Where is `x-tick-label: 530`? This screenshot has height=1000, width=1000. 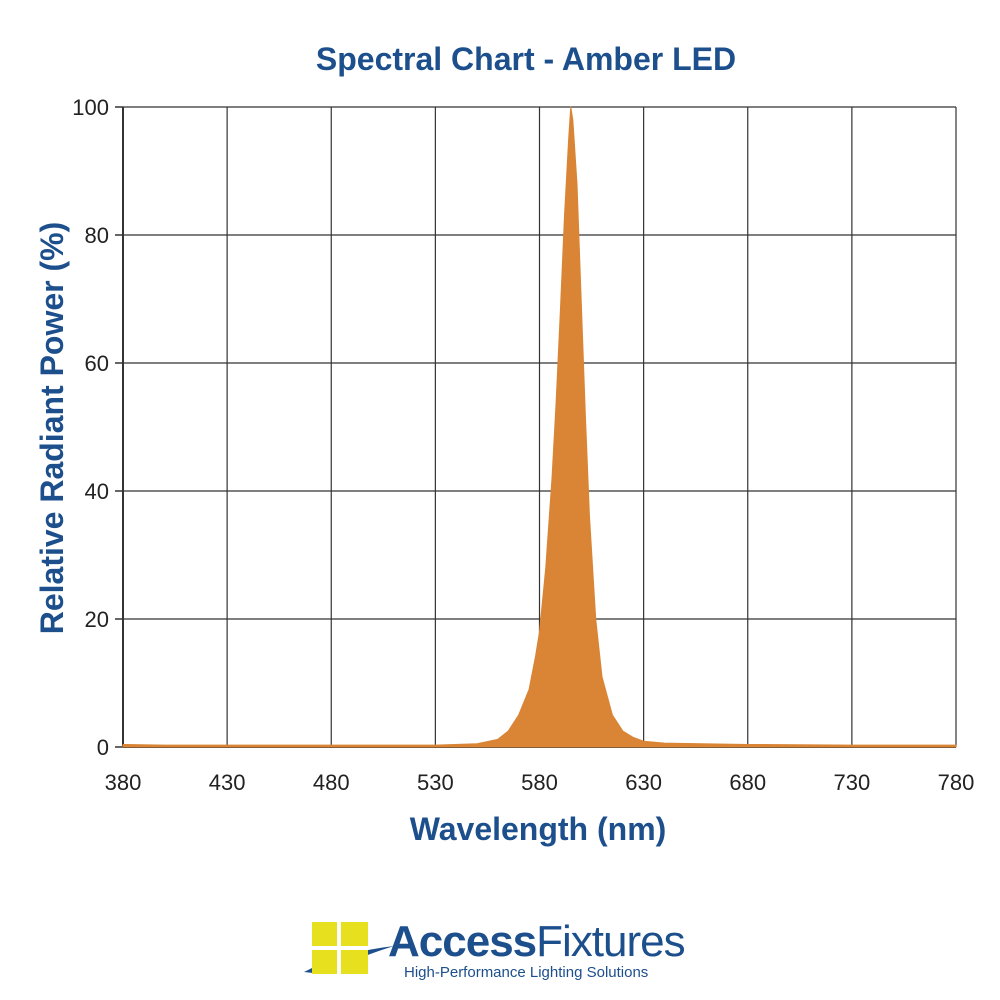 x-tick-label: 530 is located at coordinates (435, 782).